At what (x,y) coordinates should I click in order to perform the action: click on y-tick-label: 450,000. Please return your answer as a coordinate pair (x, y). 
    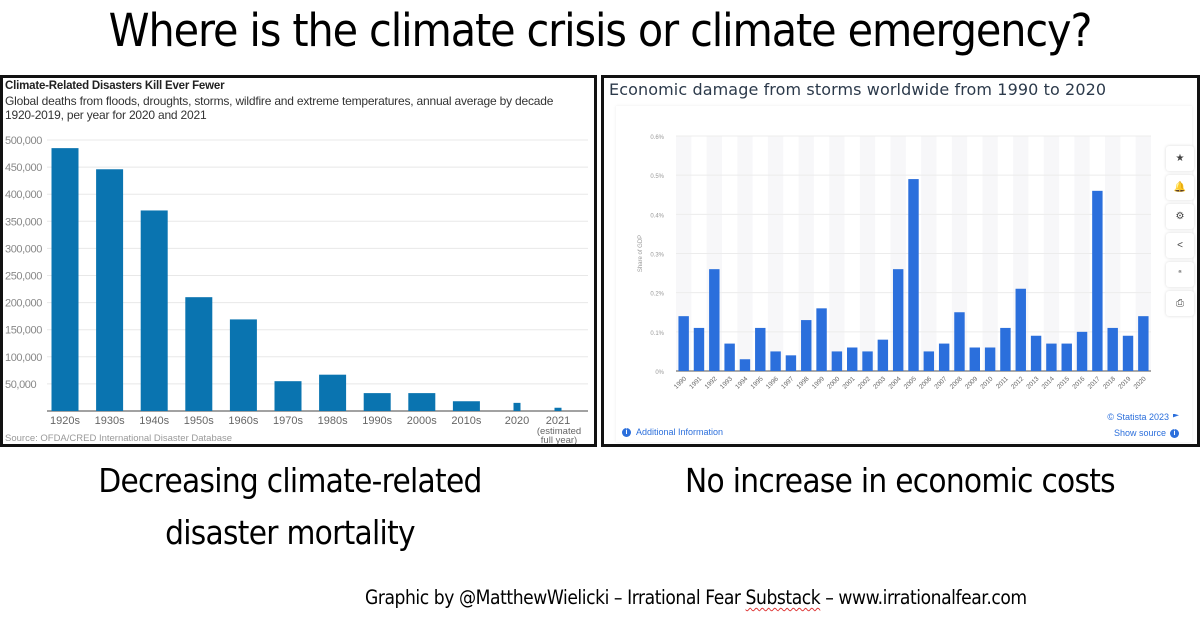
    Looking at the image, I should click on (23, 168).